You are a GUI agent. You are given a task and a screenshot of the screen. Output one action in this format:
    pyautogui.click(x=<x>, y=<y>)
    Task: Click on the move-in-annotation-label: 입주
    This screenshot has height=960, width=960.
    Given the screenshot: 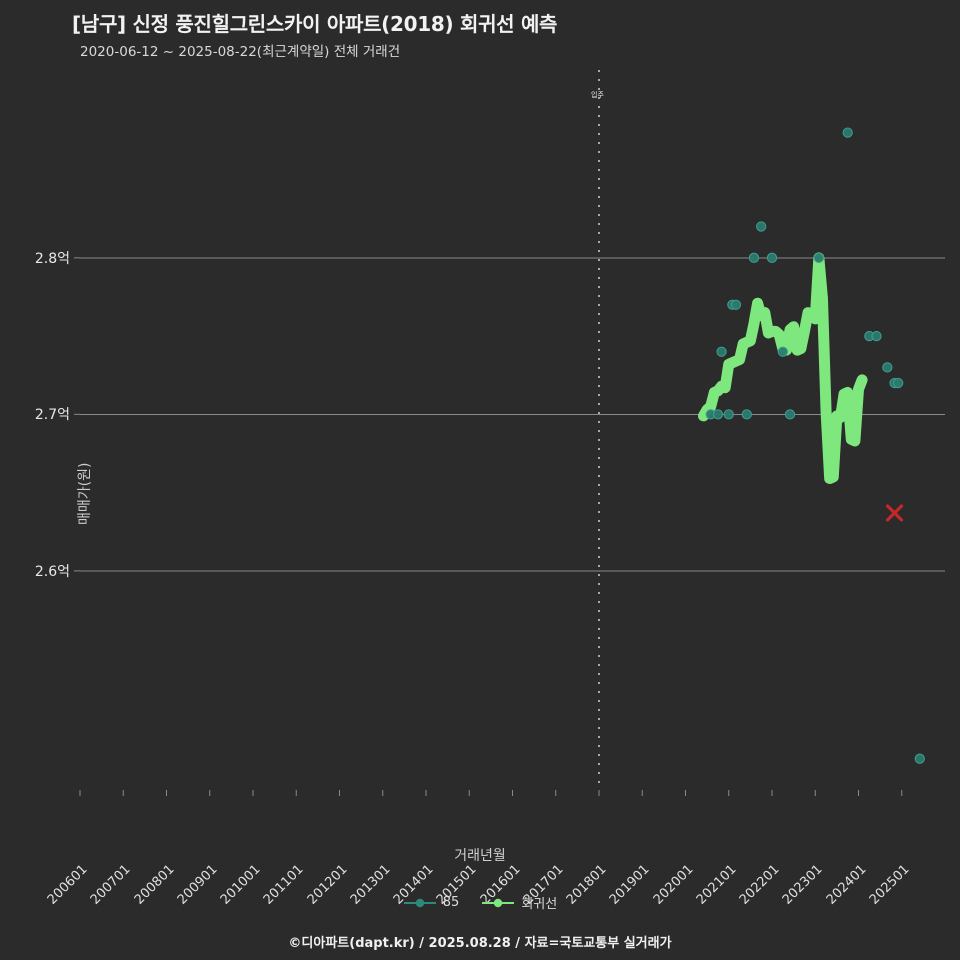 What is the action you would take?
    pyautogui.click(x=597, y=95)
    